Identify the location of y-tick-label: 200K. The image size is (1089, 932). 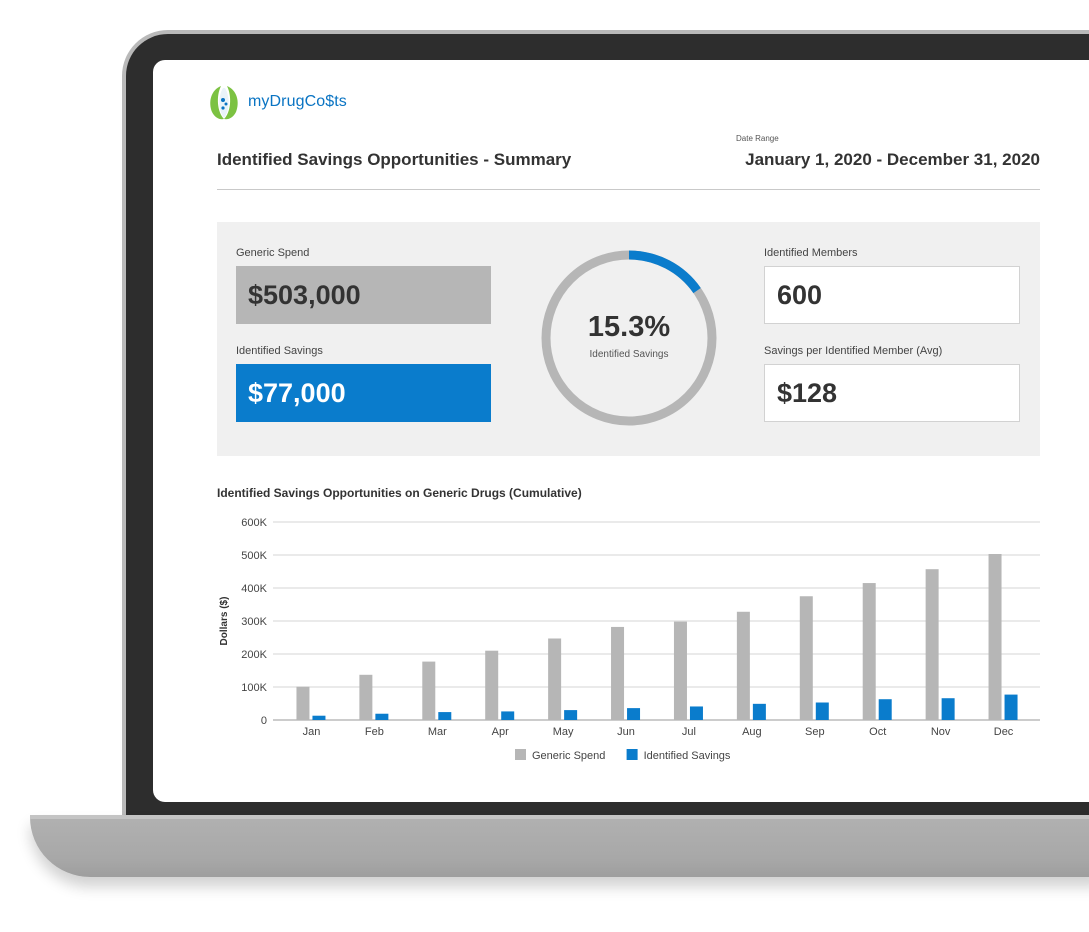
(254, 655).